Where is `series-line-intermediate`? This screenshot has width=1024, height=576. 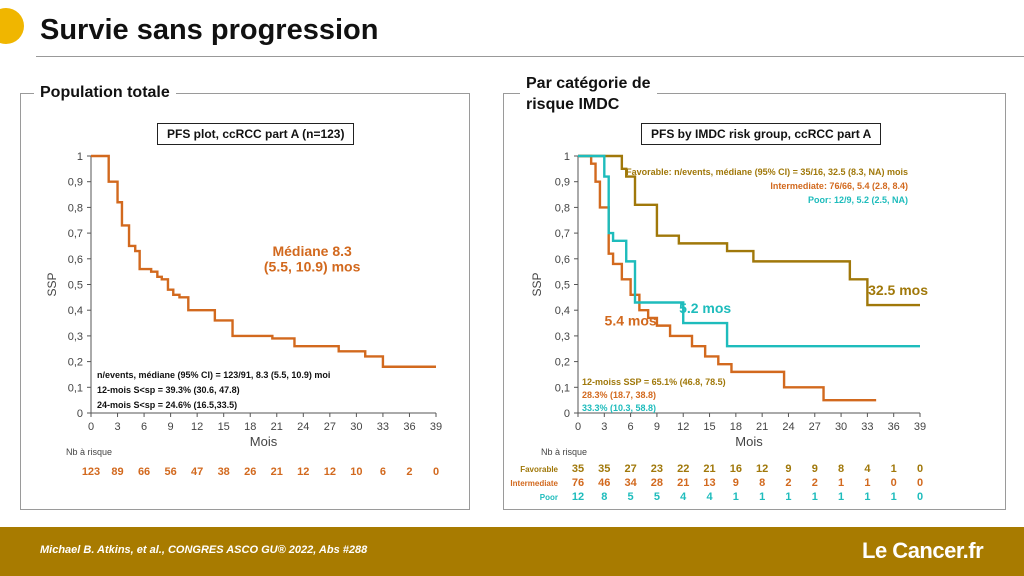
series-line-intermediate is located at coordinates (727, 278).